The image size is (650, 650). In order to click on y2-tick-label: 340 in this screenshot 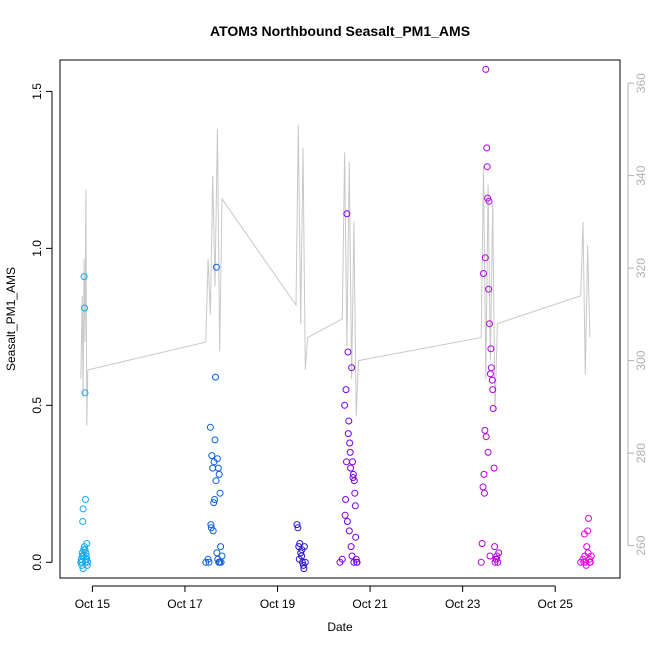, I will do `click(641, 175)`.